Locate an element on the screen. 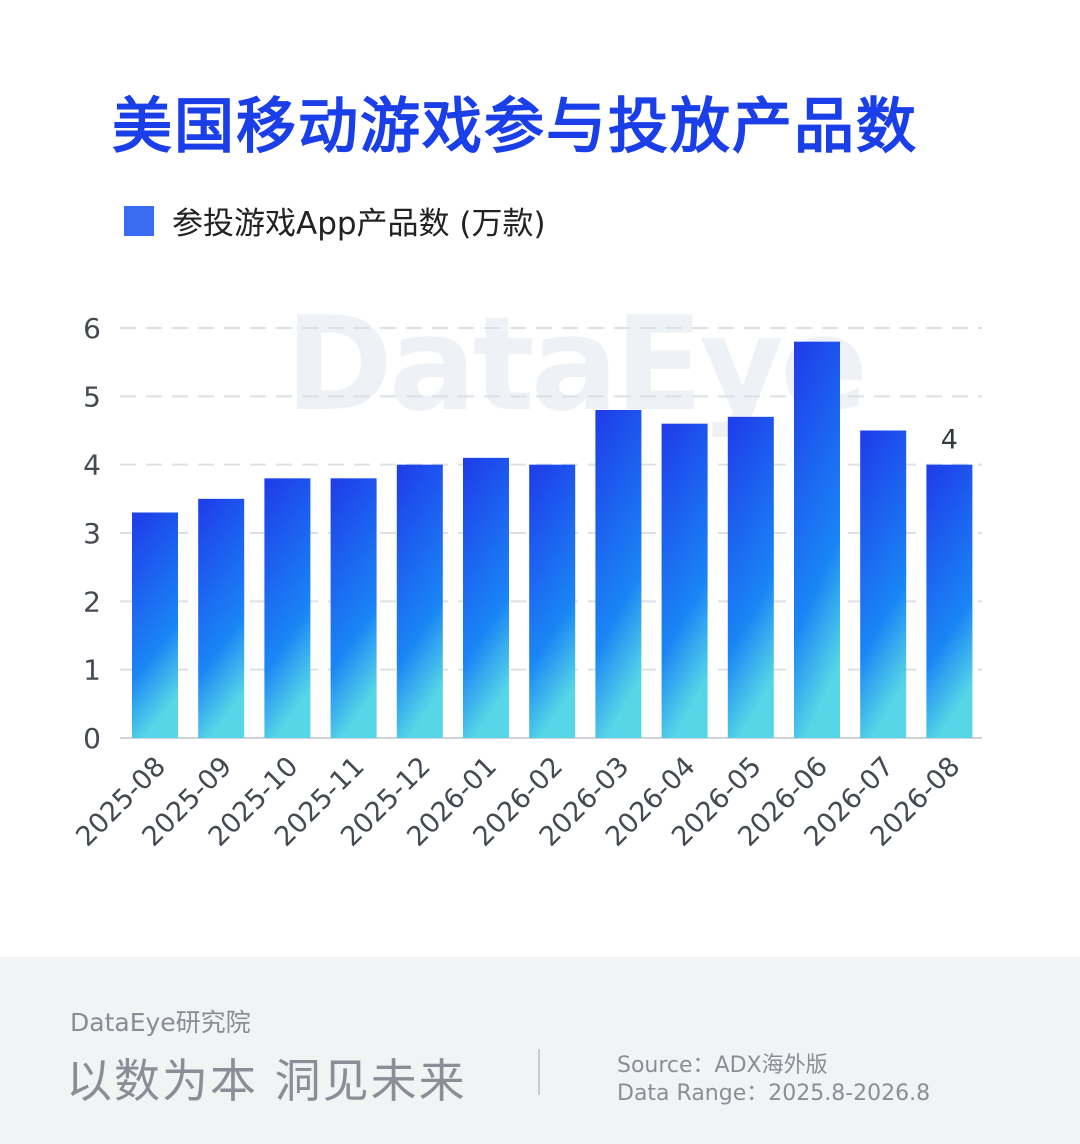  y-tick-label: 3 is located at coordinates (92, 533).